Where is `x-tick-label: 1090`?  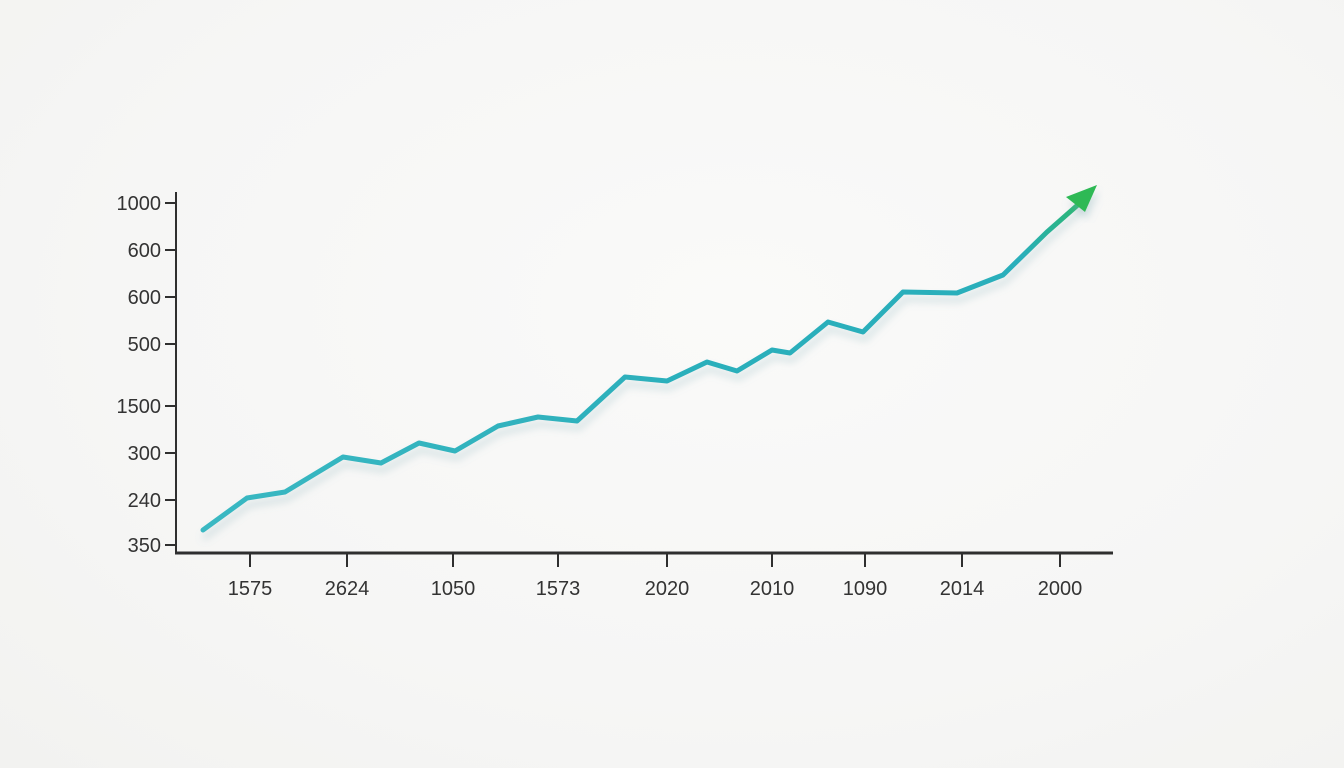
x-tick-label: 1090 is located at coordinates (865, 589).